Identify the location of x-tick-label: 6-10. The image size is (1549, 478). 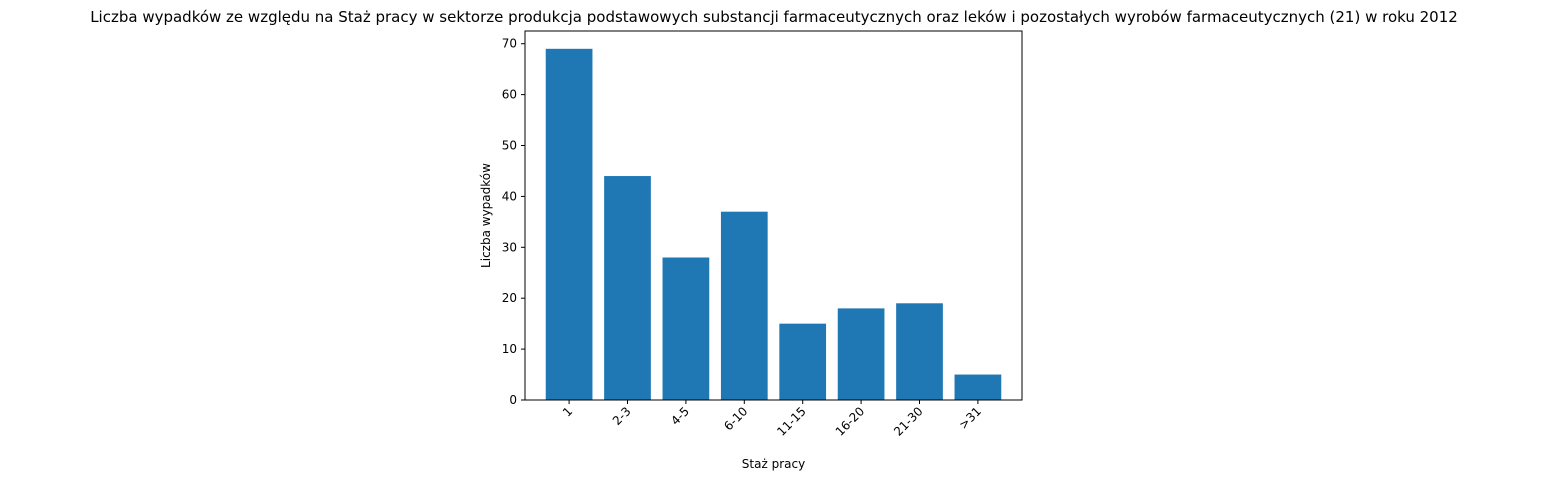
(735, 418).